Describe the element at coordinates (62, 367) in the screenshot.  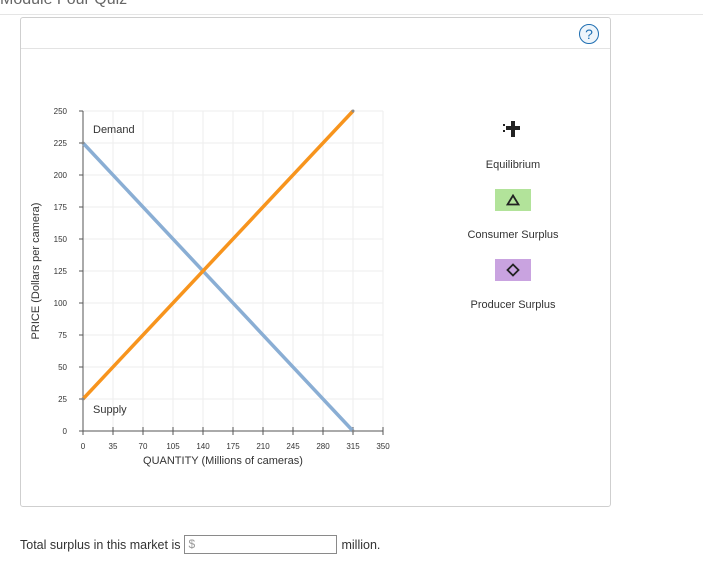
I see `y-tick-label: 50` at that location.